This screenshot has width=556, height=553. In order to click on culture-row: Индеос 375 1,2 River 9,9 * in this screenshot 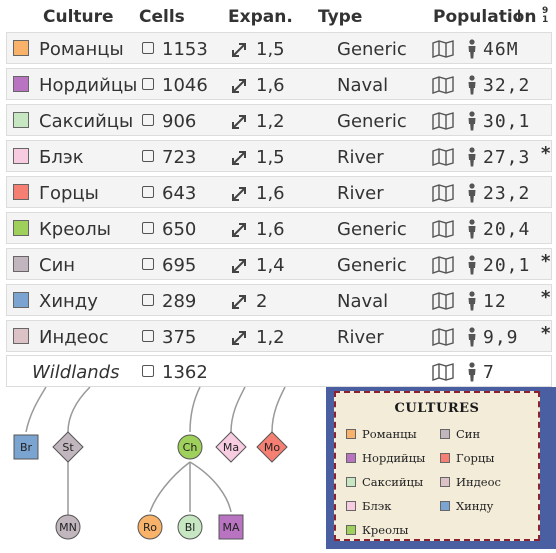, I will do `click(279, 336)`.